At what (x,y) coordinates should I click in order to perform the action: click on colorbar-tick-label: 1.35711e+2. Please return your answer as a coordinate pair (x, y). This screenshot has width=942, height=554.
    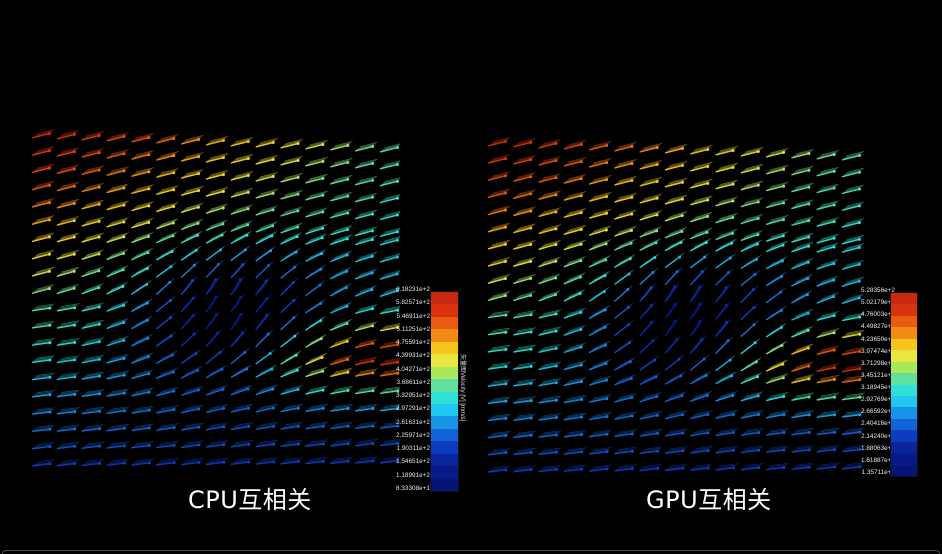
    Looking at the image, I should click on (878, 472).